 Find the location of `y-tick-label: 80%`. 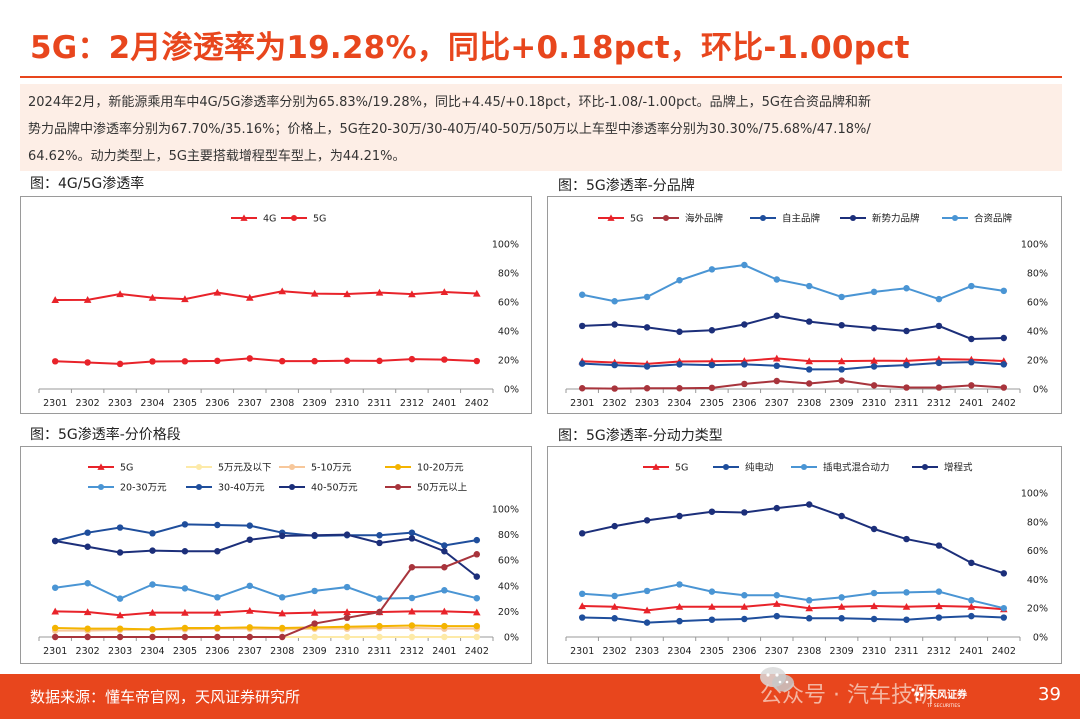

y-tick-label: 80% is located at coordinates (508, 274).